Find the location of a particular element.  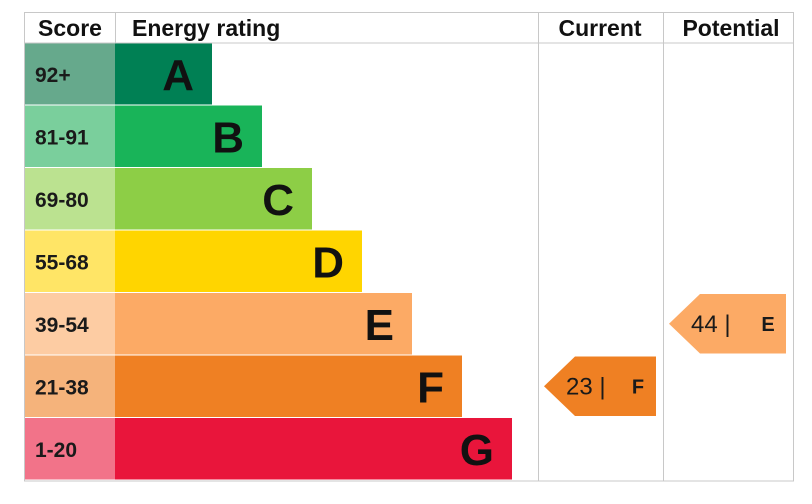

score-cell-g is located at coordinates (70, 449).